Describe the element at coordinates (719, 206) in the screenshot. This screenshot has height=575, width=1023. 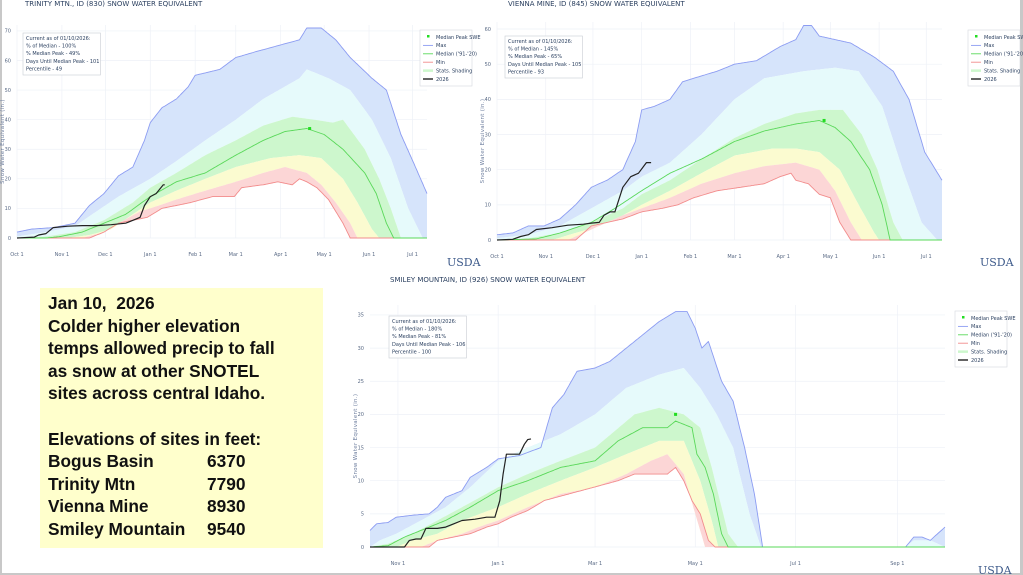
I see `min-line` at that location.